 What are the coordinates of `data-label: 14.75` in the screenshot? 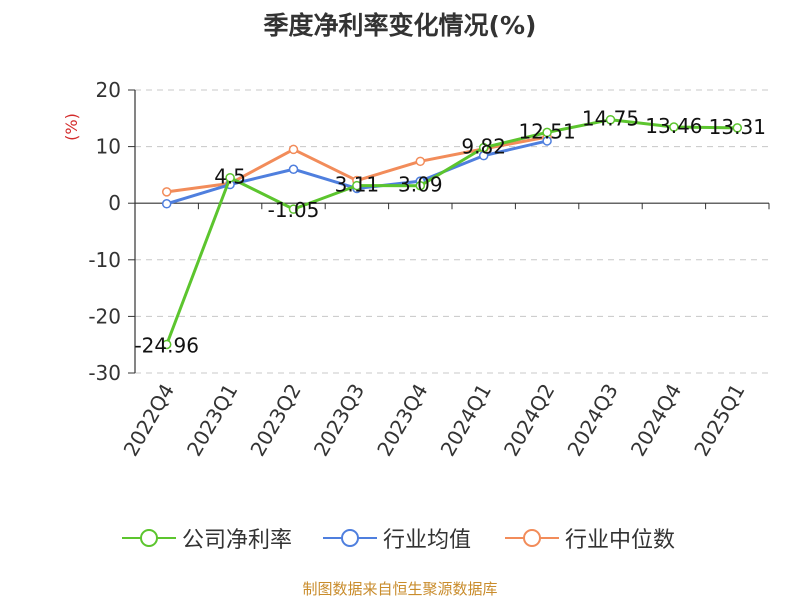 It's located at (610, 119).